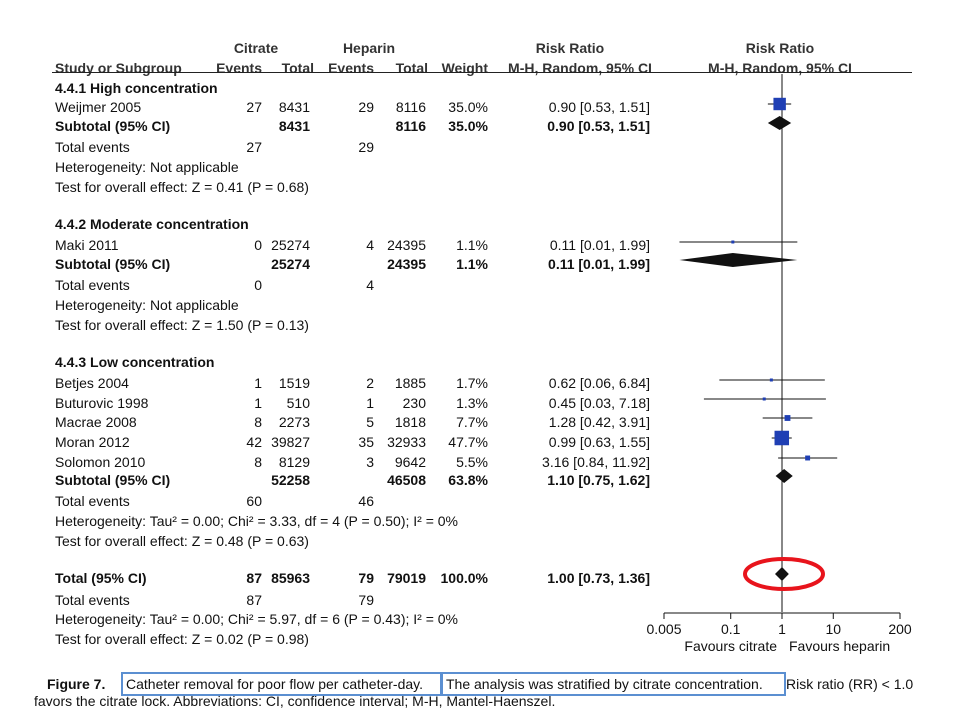 The height and width of the screenshot is (720, 960). Describe the element at coordinates (98, 107) in the screenshot. I see `study-label: Weijmer 2005` at that location.